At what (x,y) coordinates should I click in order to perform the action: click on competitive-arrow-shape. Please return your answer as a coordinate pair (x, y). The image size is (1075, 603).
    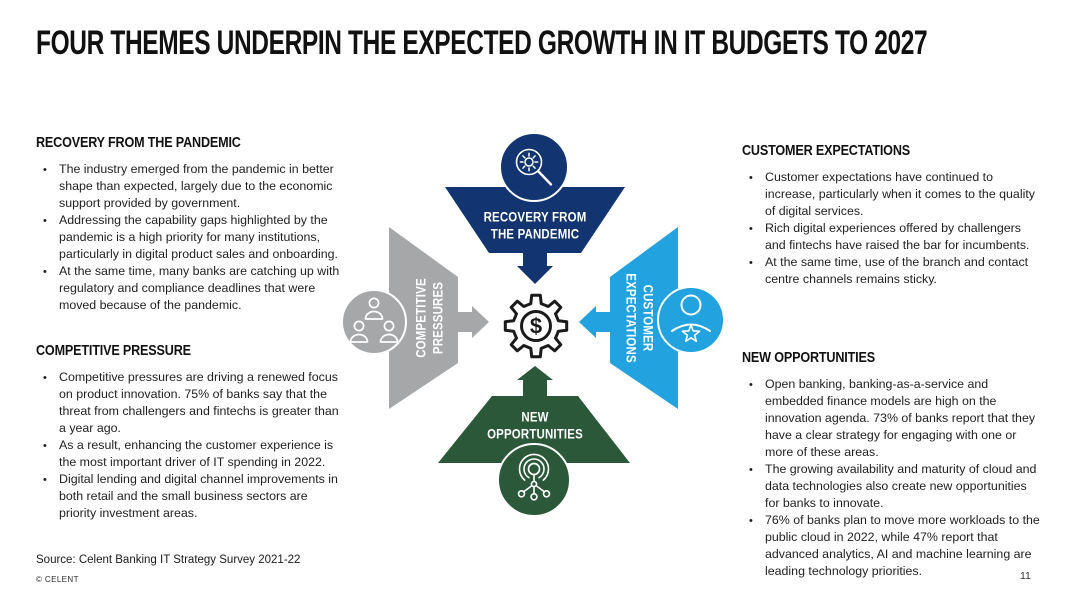
    Looking at the image, I should click on (439, 318).